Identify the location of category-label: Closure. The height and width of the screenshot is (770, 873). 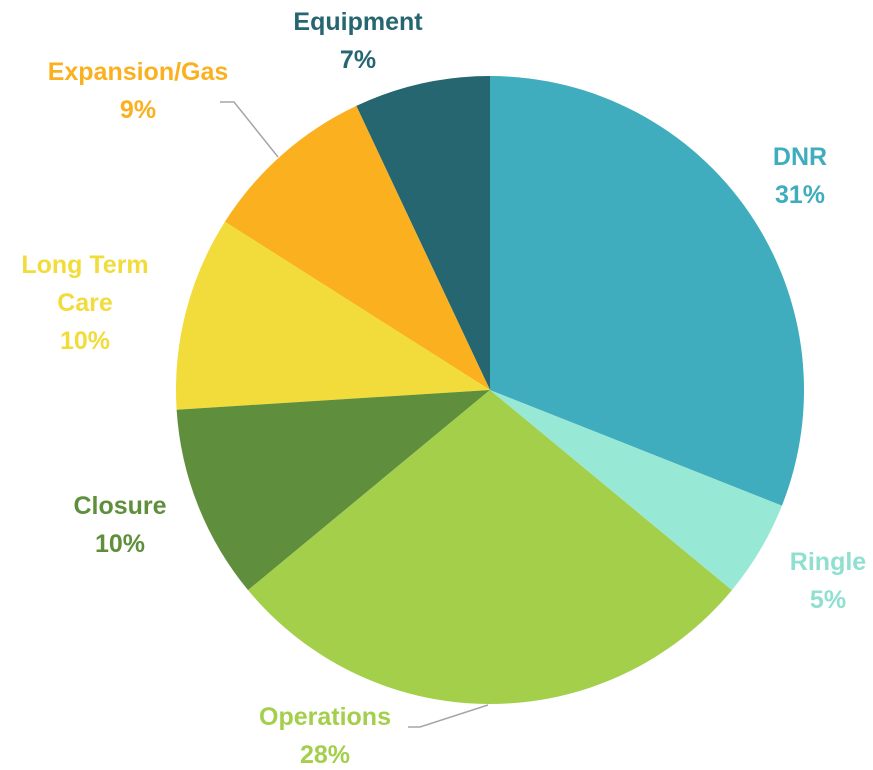
(120, 506).